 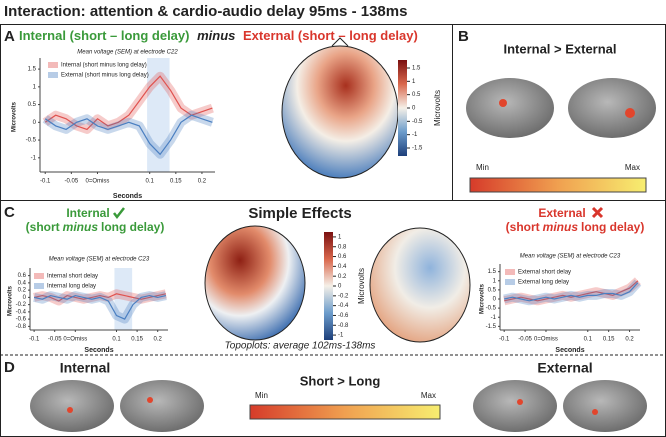 I want to click on y-tick-label: 0.6, so click(x=22, y=276).